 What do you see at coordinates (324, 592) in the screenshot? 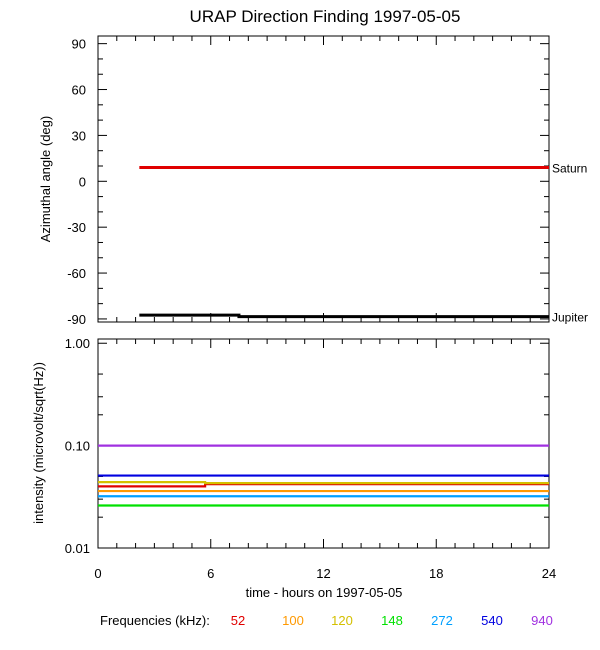
I see `x-axis-label: time - hours on 1997-05-05` at bounding box center [324, 592].